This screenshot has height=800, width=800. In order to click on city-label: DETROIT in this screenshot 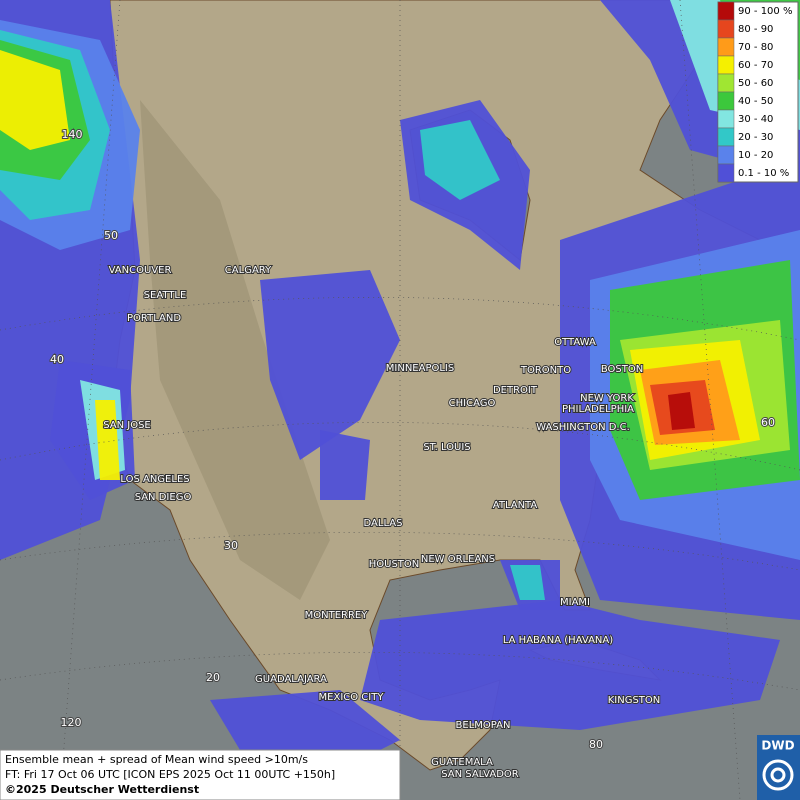, I will do `click(515, 390)`.